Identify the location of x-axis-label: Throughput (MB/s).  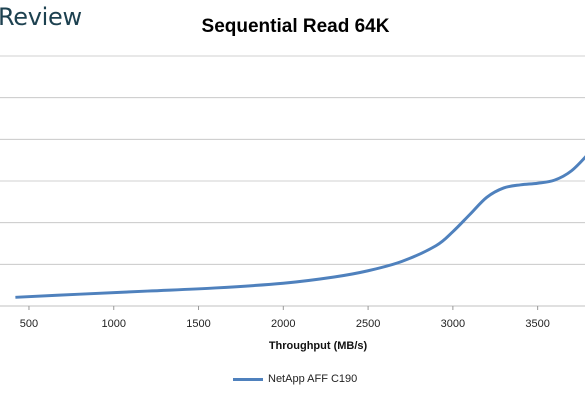
(318, 346).